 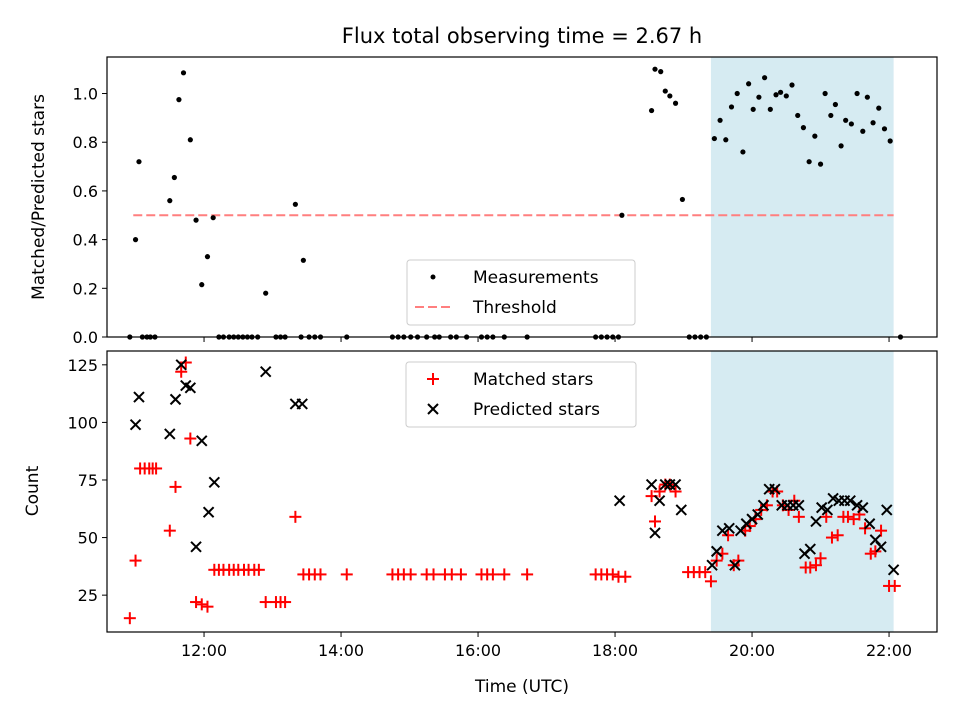 What do you see at coordinates (82, 365) in the screenshot?
I see `count-y-tick-label: 125` at bounding box center [82, 365].